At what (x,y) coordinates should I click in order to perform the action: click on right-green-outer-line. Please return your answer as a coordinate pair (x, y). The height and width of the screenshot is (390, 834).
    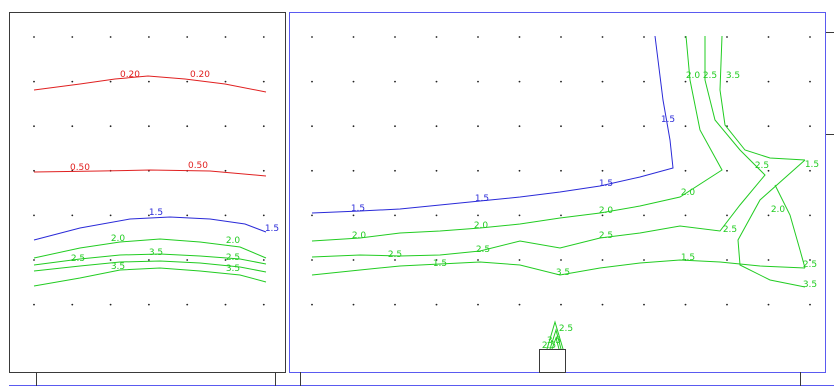
    Looking at the image, I should click on (762, 98).